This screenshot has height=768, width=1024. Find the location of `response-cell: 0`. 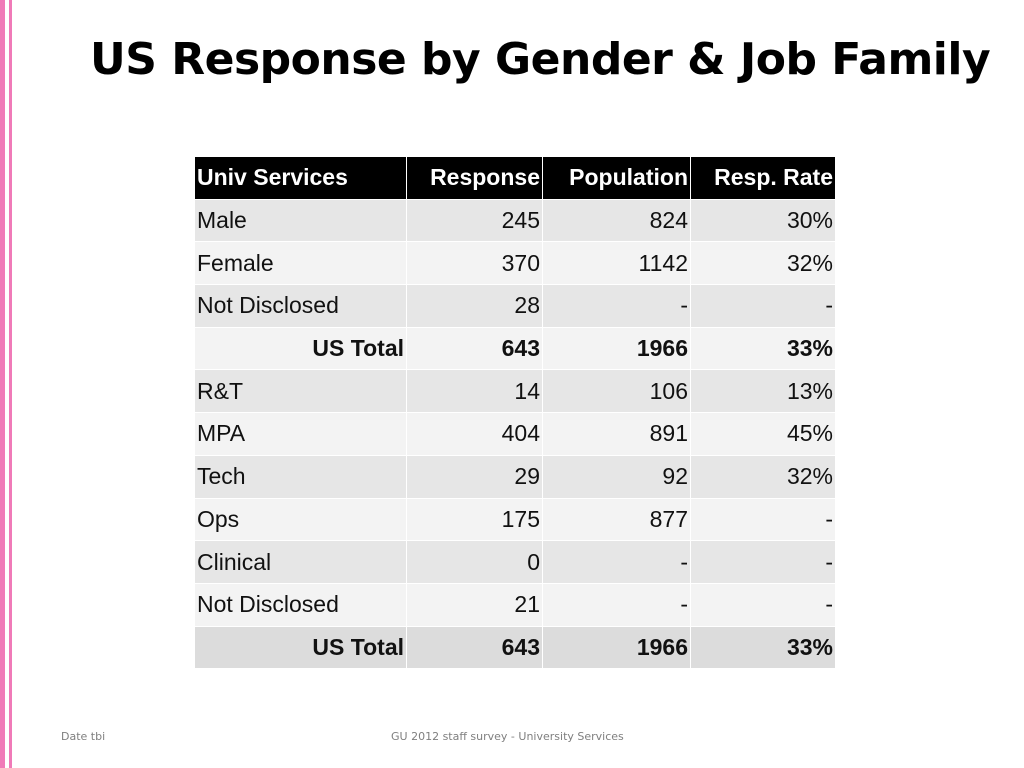

response-cell: 0 is located at coordinates (474, 562).